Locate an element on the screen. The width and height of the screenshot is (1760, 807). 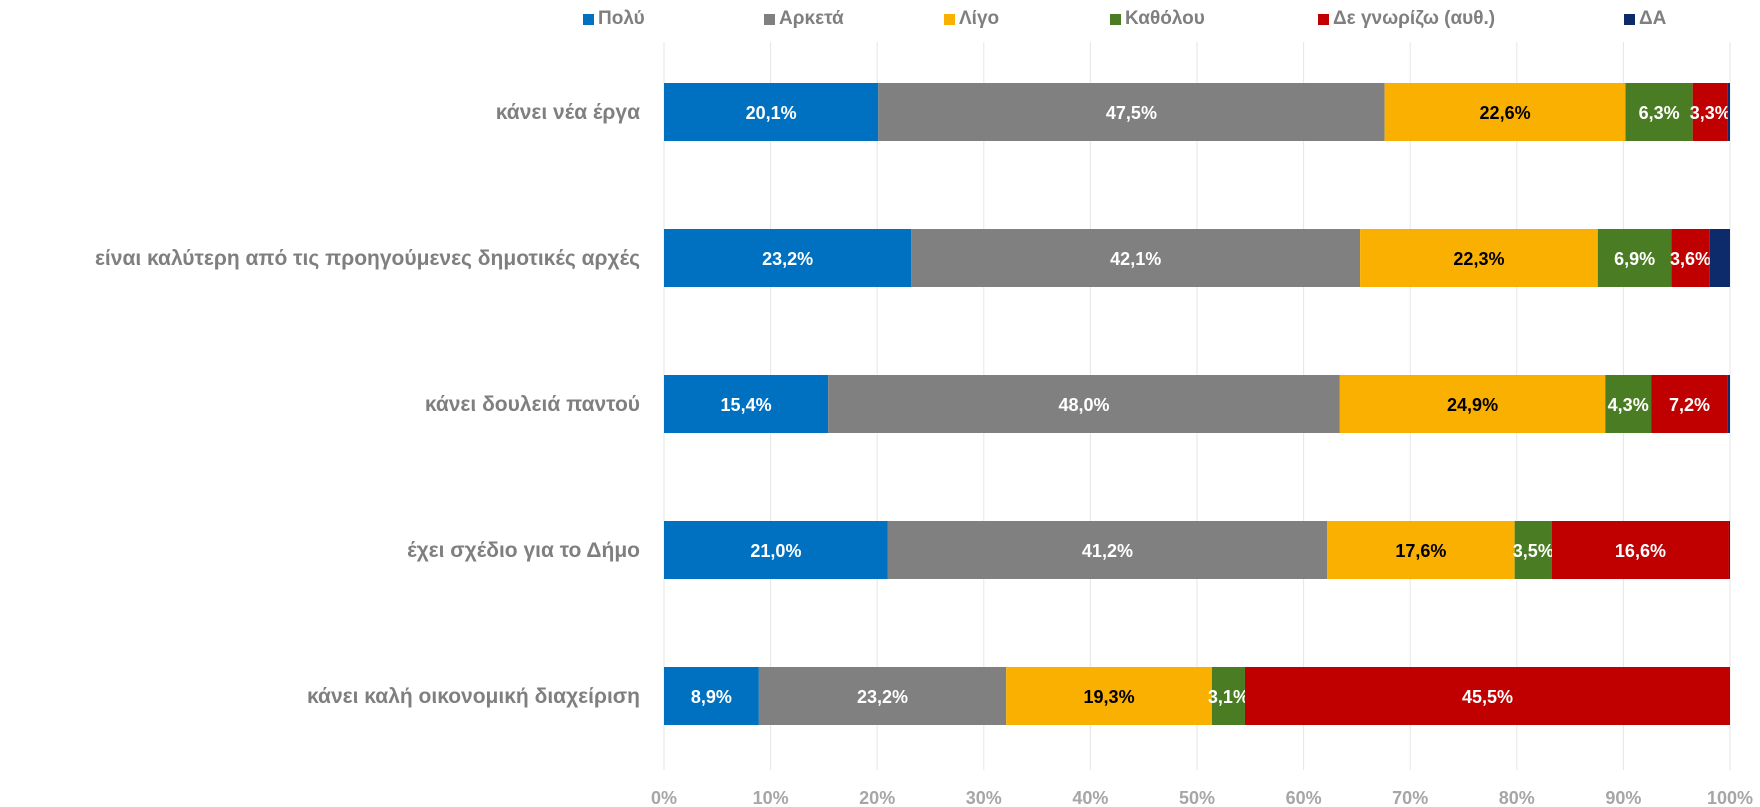
data-label: 41,2% is located at coordinates (1107, 551).